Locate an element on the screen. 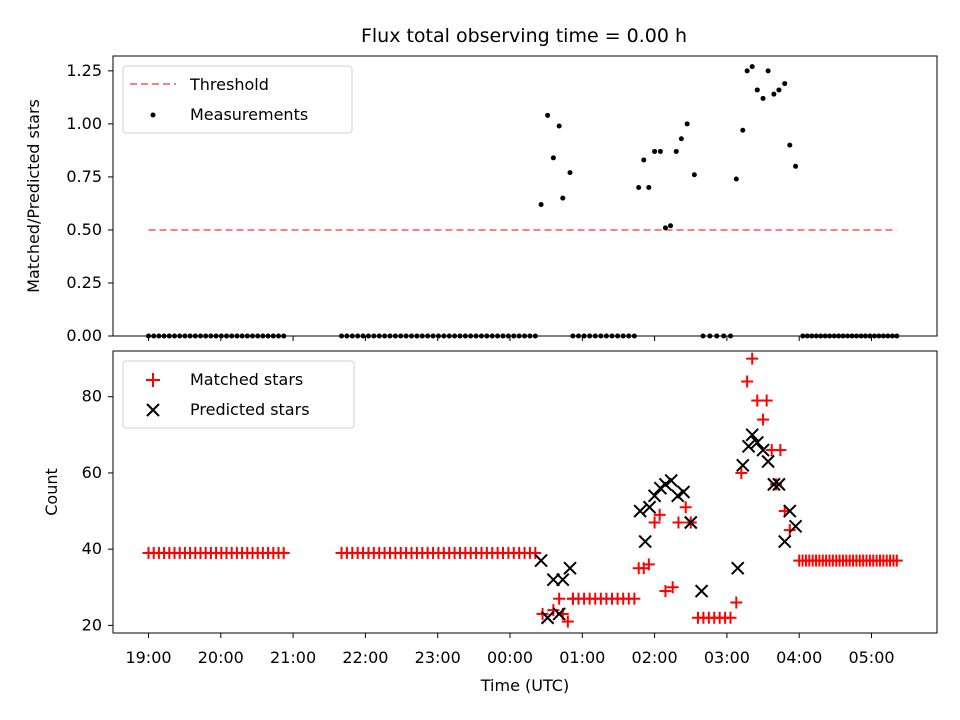  x-axis-label: Time (UTC) is located at coordinates (524, 685).